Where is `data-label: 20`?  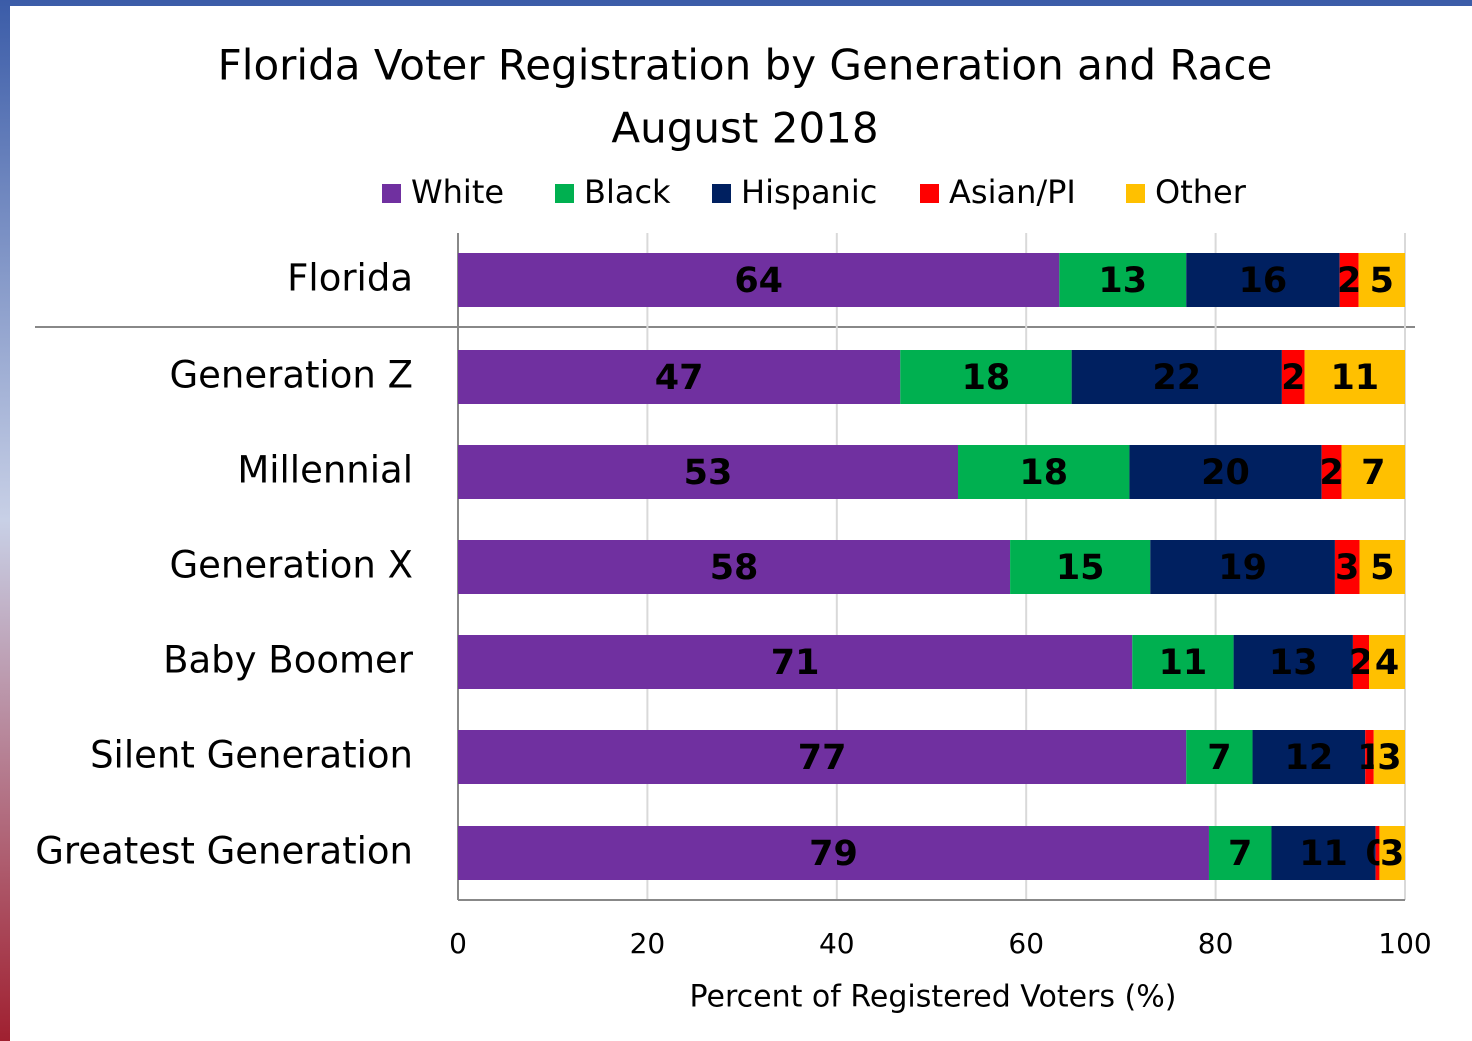
data-label: 20 is located at coordinates (1225, 473).